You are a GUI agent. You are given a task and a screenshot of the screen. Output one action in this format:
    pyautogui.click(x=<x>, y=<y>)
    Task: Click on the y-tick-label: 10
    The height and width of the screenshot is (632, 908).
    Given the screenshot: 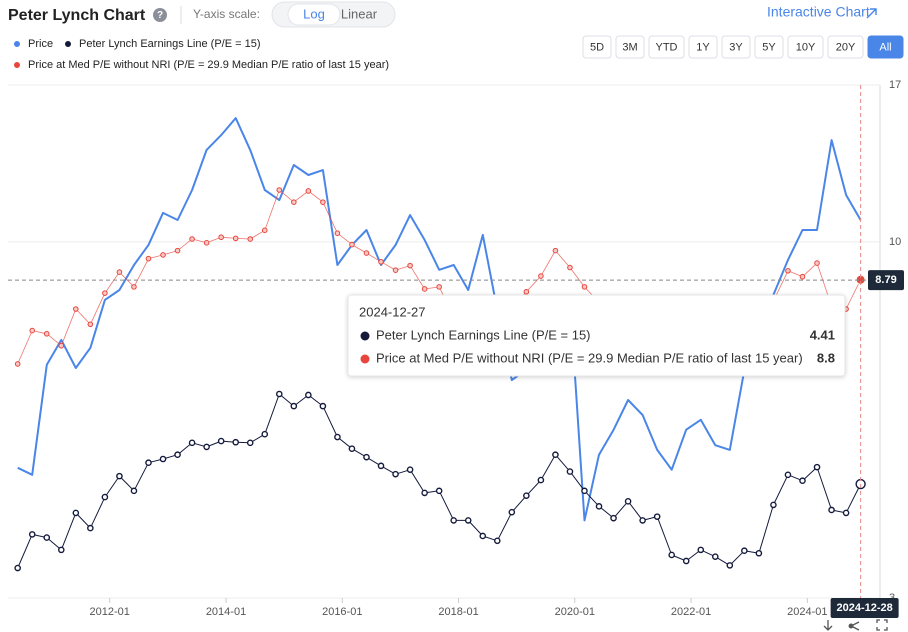 What is the action you would take?
    pyautogui.click(x=895, y=242)
    